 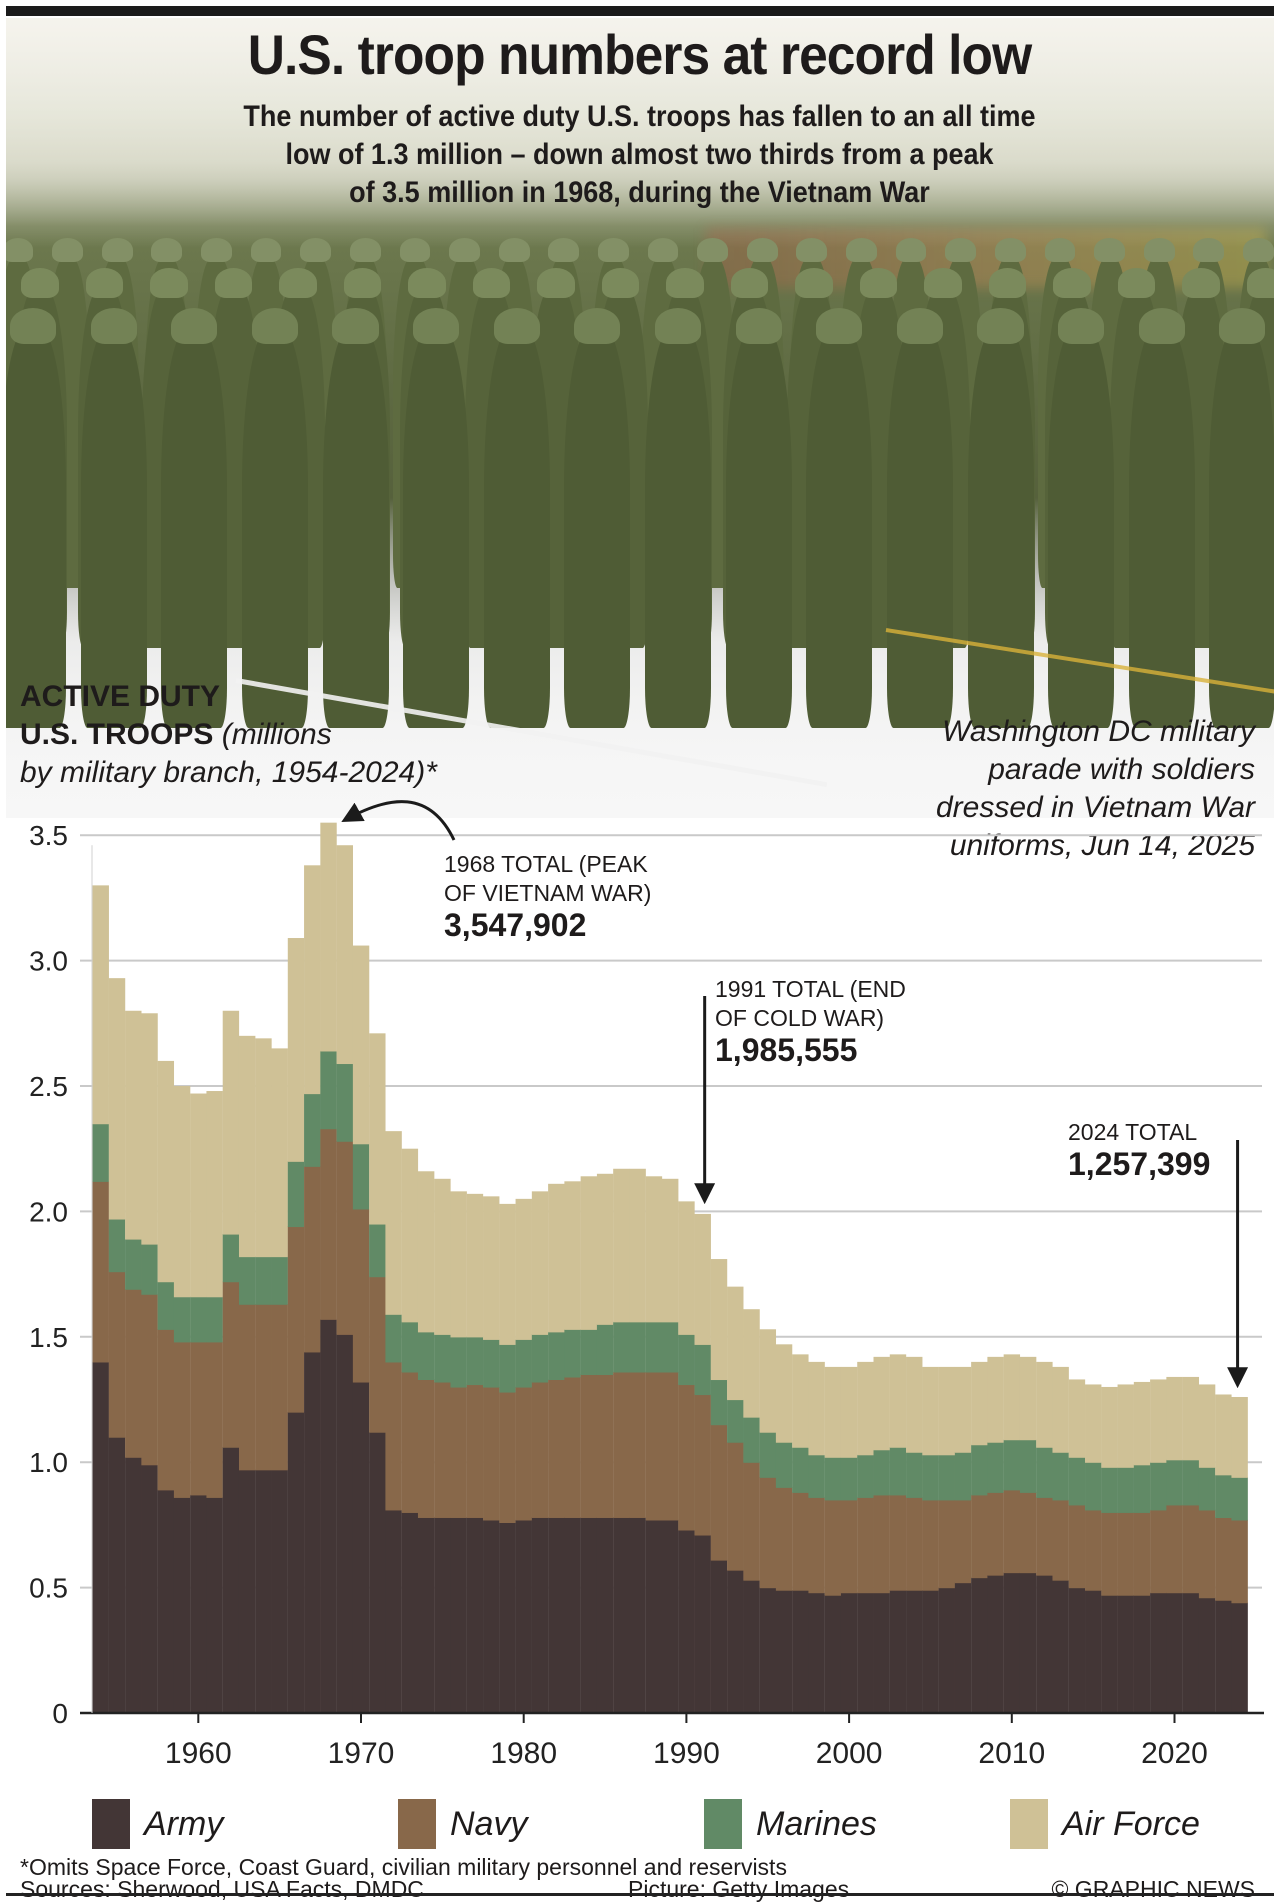 What do you see at coordinates (723, 1824) in the screenshot?
I see `legend-swatch-marines` at bounding box center [723, 1824].